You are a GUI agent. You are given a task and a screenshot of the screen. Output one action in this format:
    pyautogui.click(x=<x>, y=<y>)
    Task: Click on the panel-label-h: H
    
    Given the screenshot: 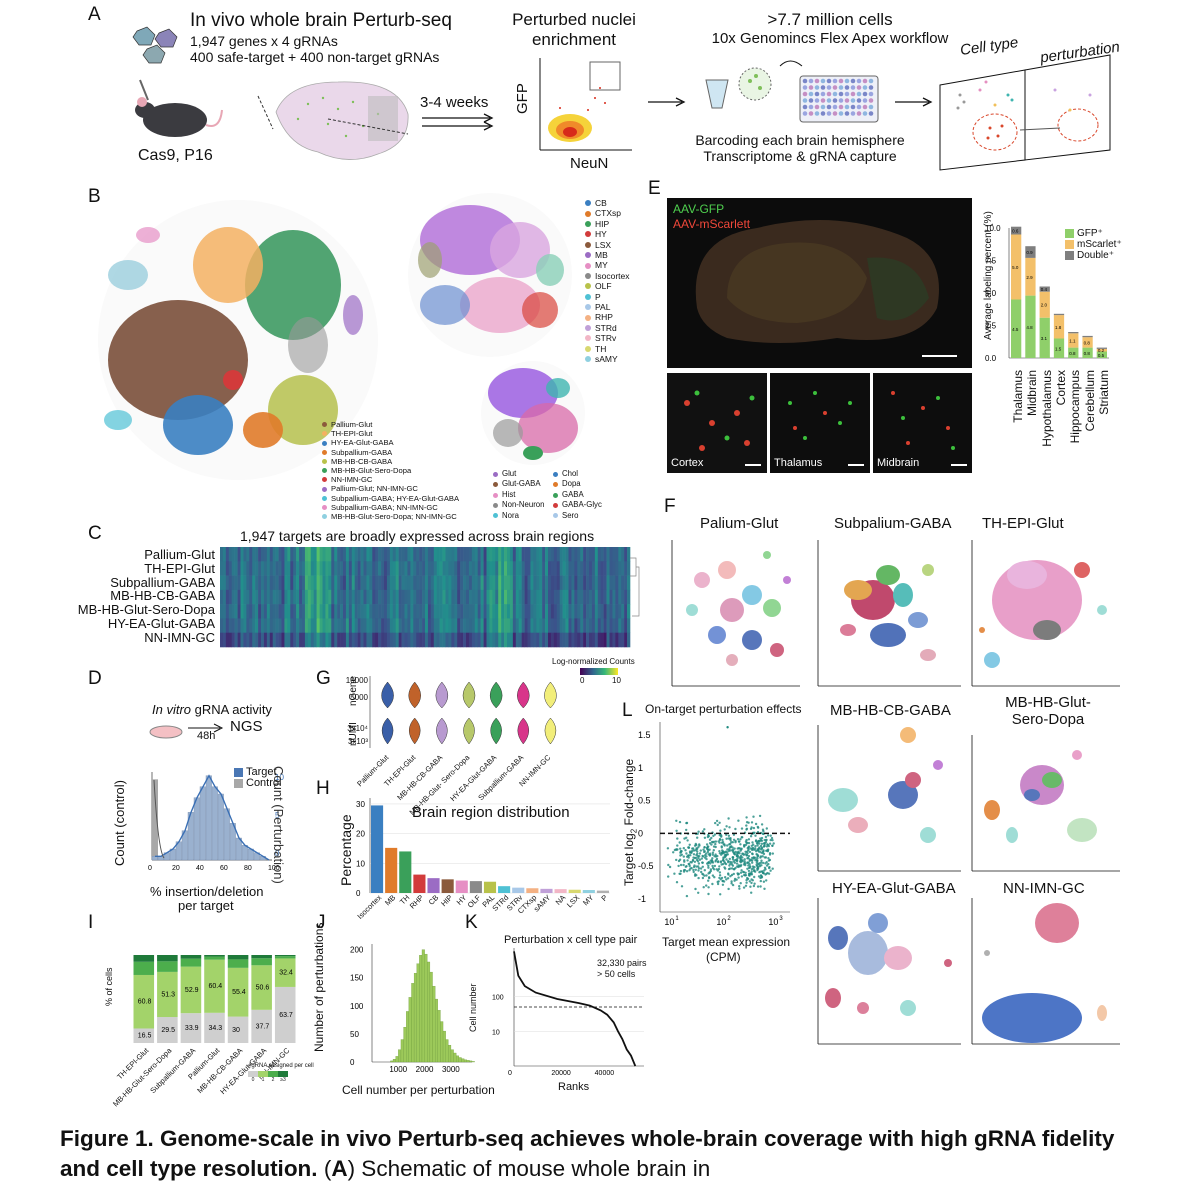 What is the action you would take?
    pyautogui.click(x=323, y=788)
    